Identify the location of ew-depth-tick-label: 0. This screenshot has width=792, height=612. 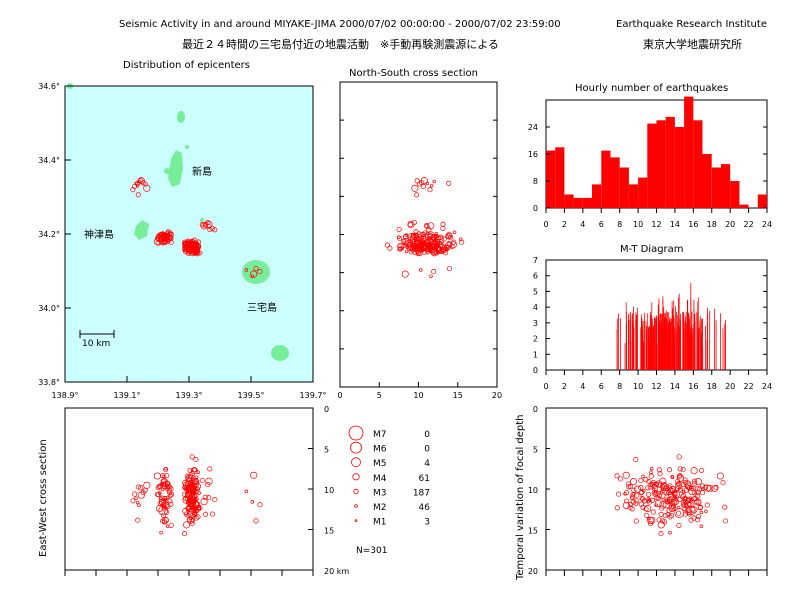
(326, 409).